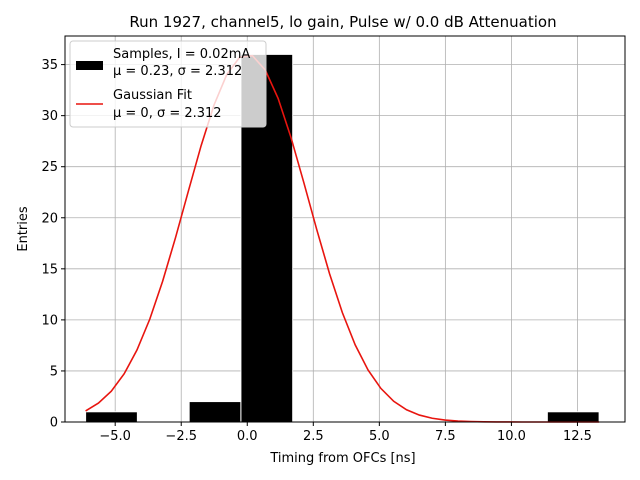 This screenshot has width=640, height=480. What do you see at coordinates (189, 113) in the screenshot?
I see `legend-fit-sigma: σ = 2.312` at bounding box center [189, 113].